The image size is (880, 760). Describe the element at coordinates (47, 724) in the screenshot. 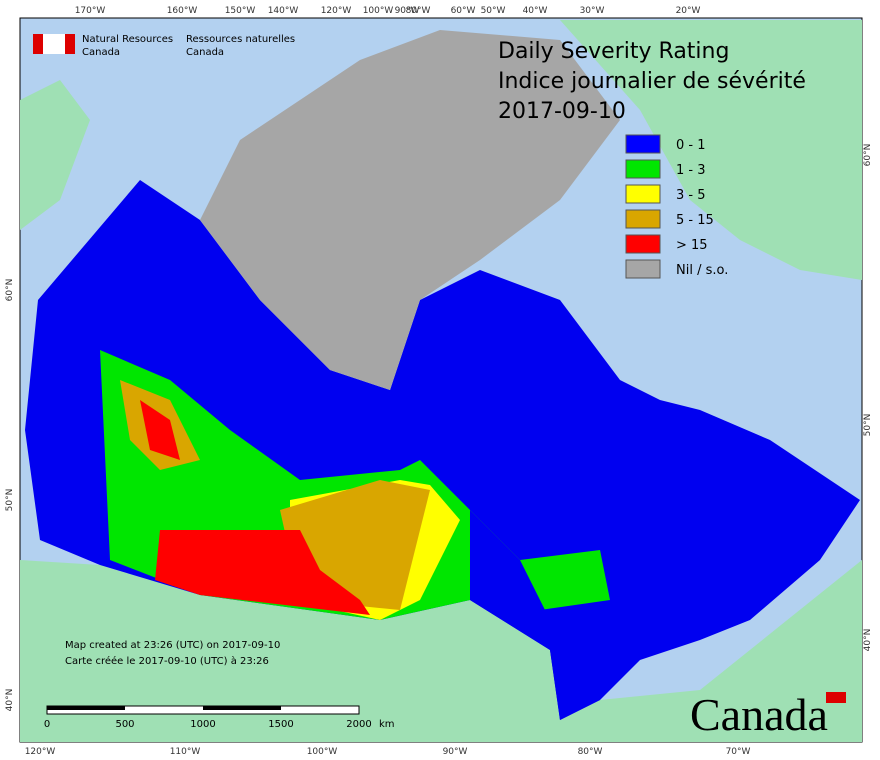

I see `scale-label: 0` at that location.